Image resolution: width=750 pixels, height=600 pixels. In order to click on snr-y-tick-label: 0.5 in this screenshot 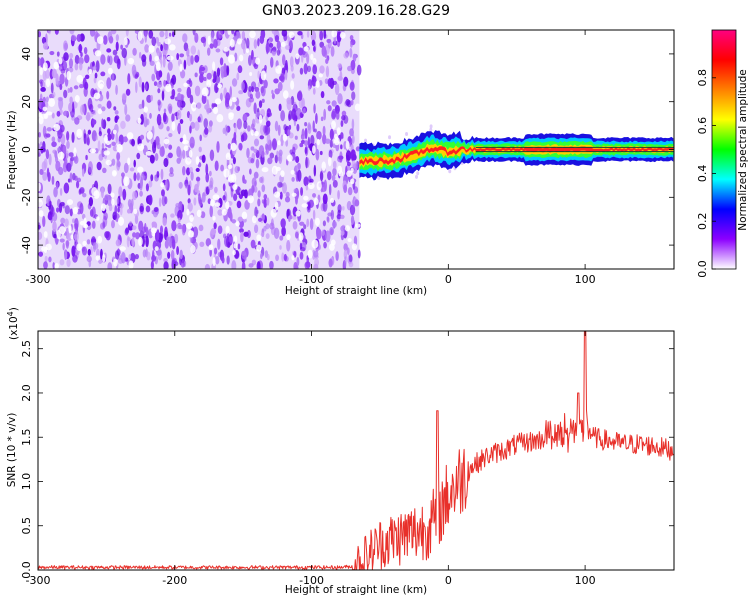, I will do `click(26, 526)`.